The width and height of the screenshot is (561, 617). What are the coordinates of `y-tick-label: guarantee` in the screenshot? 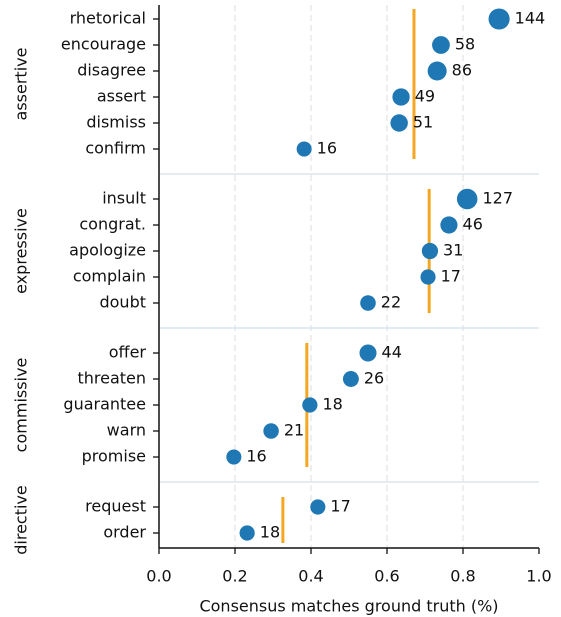 It's located at (104, 404).